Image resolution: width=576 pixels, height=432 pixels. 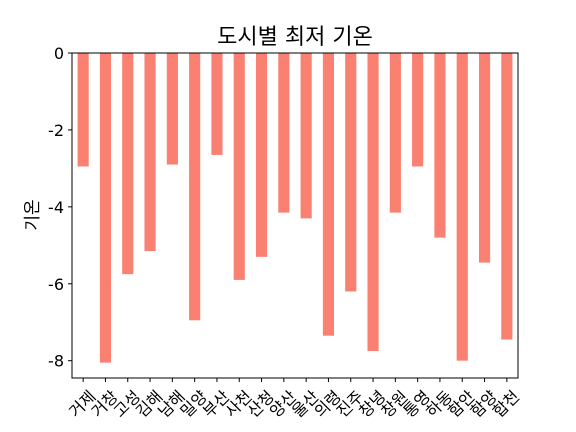 I want to click on y-tick-label: -2, so click(x=56, y=130).